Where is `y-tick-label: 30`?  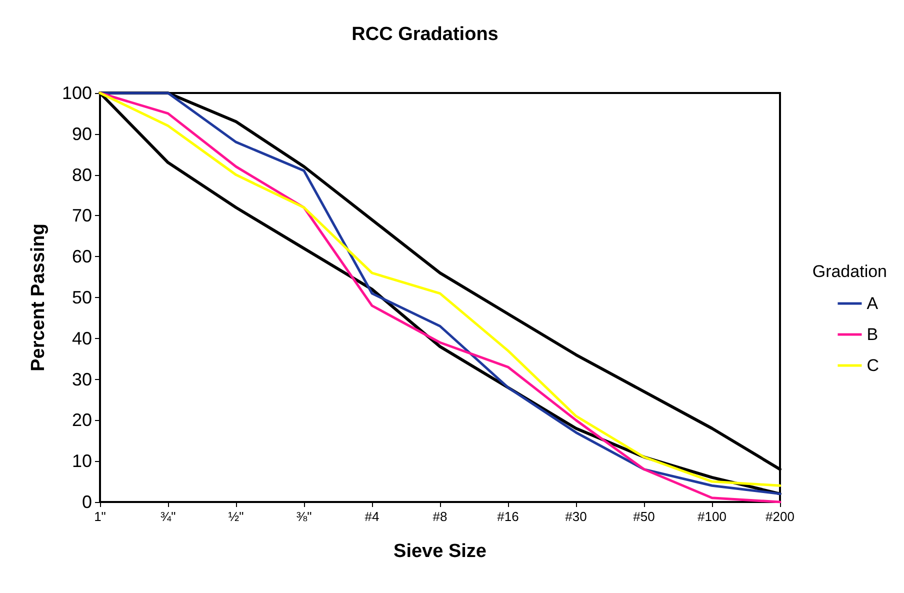 y-tick-label: 30 is located at coordinates (82, 379).